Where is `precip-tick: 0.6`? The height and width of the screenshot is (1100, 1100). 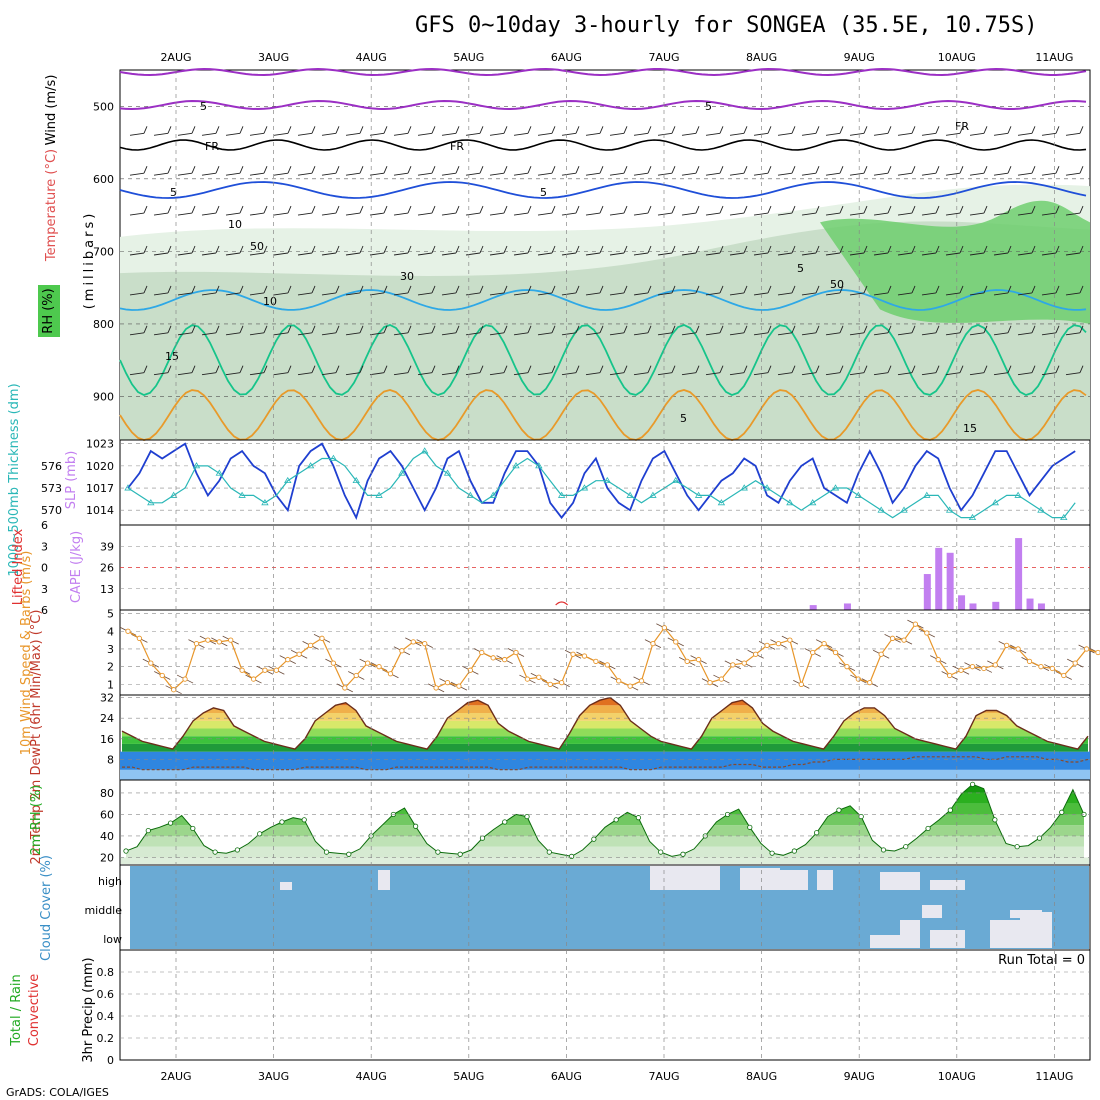
precip-tick: 0.6 is located at coordinates (106, 994).